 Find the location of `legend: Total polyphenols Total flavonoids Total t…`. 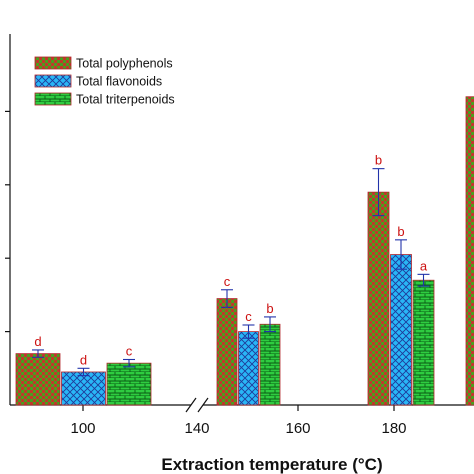

legend: Total polyphenols Total flavonoids Total t… is located at coordinates (104, 81).